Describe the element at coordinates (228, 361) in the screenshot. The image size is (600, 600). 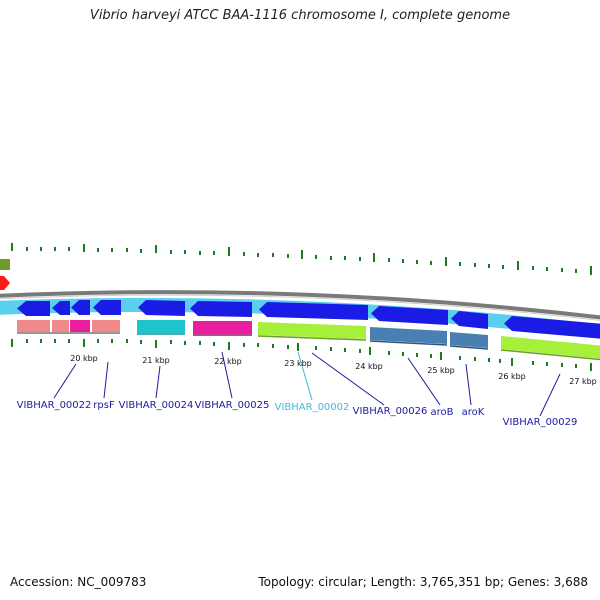
I see `scale-label: 22 kbp` at that location.